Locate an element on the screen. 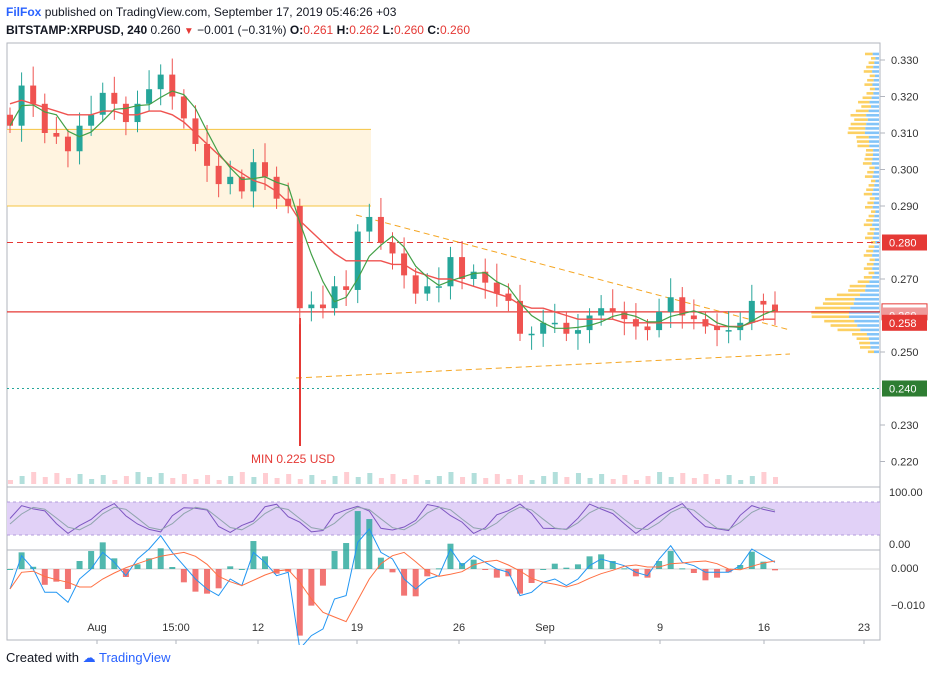 This screenshot has height=675, width=939. tradingview-logo-icon: ☁ is located at coordinates (89, 657).